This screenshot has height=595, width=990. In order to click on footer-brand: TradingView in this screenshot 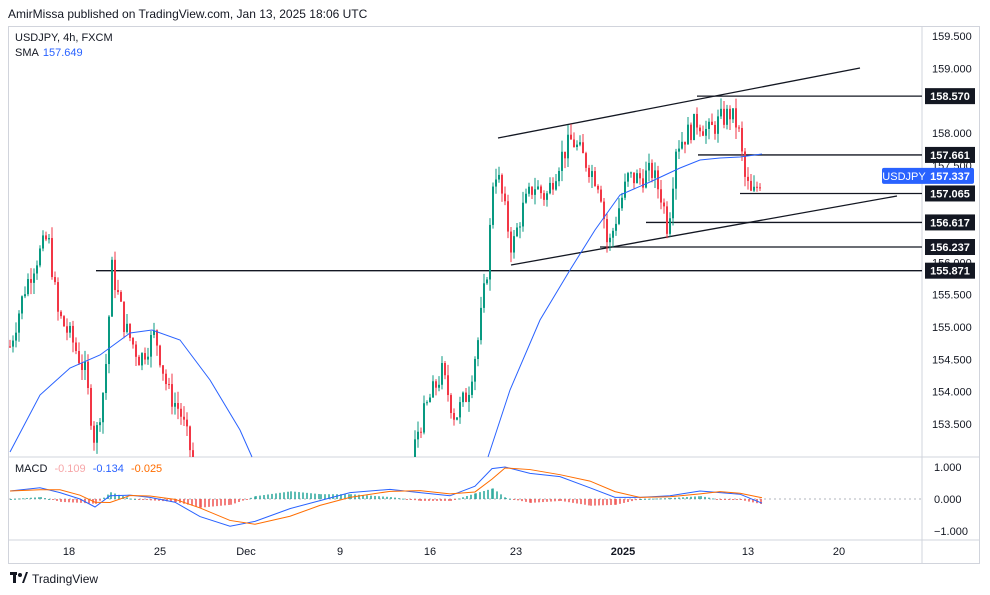, I will do `click(54, 579)`.